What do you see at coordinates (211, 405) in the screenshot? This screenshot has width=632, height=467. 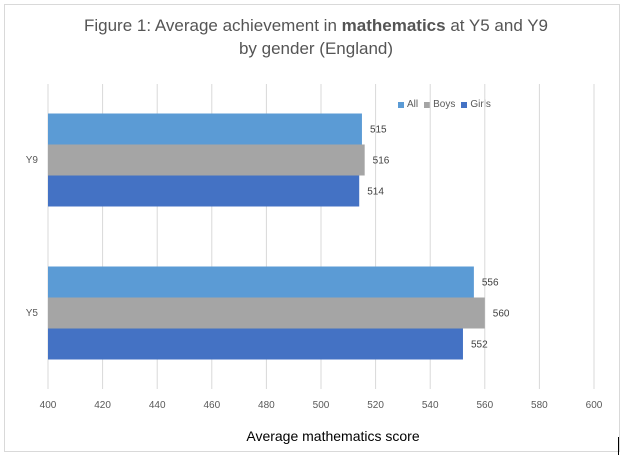 I see `x-tick-label-460: 460` at bounding box center [211, 405].